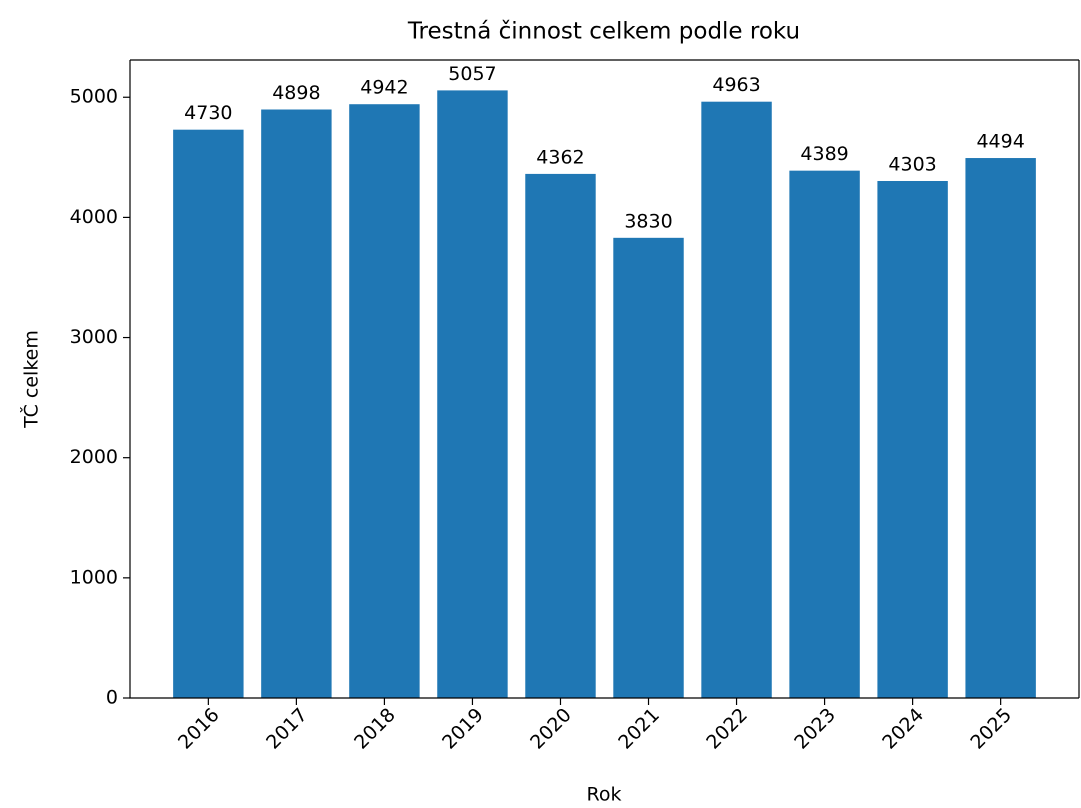 The width and height of the screenshot is (1081, 808). I want to click on x-tick-label: 2023, so click(815, 729).